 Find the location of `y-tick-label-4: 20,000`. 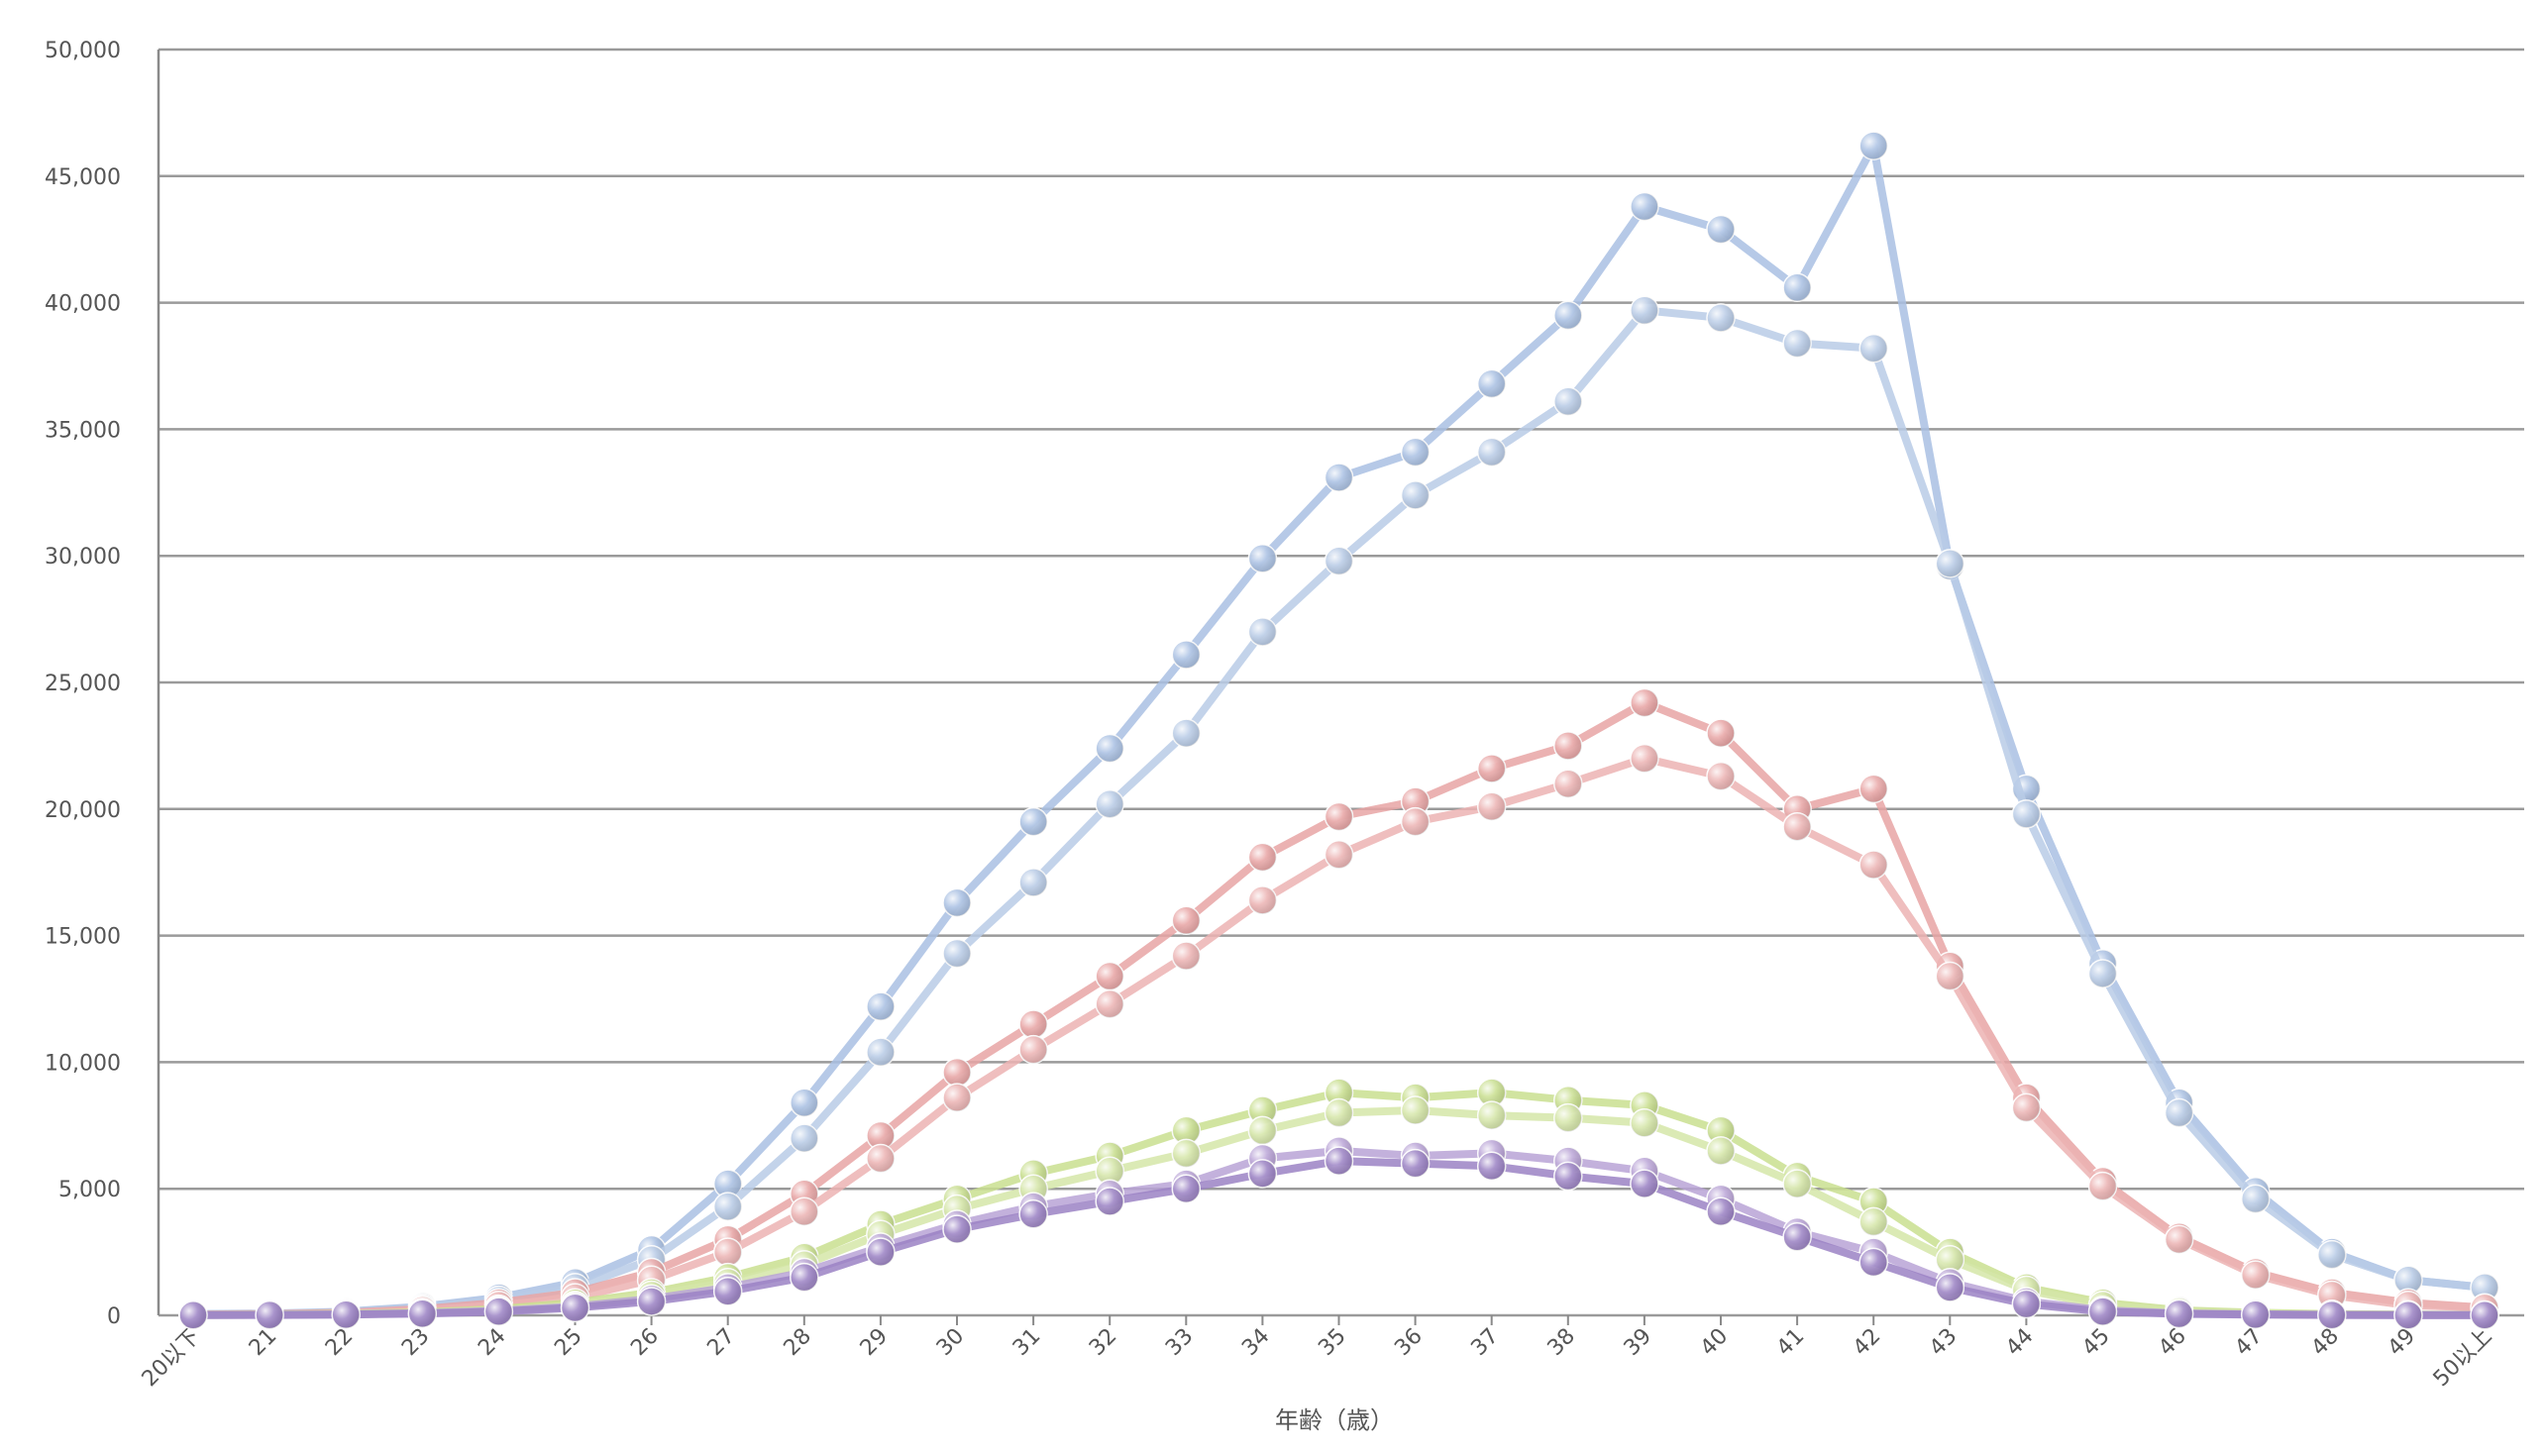

y-tick-label-4: 20,000 is located at coordinates (83, 810).